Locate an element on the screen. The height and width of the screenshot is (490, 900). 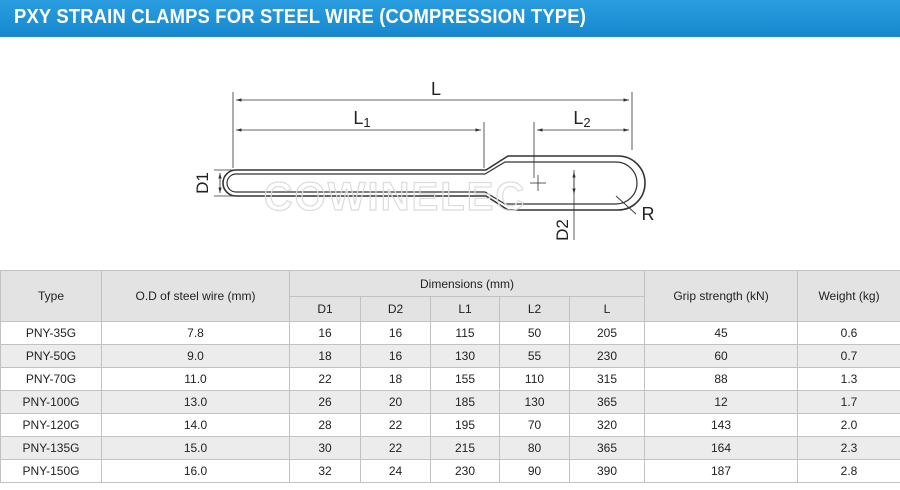
cell-grip: 60 is located at coordinates (721, 356).